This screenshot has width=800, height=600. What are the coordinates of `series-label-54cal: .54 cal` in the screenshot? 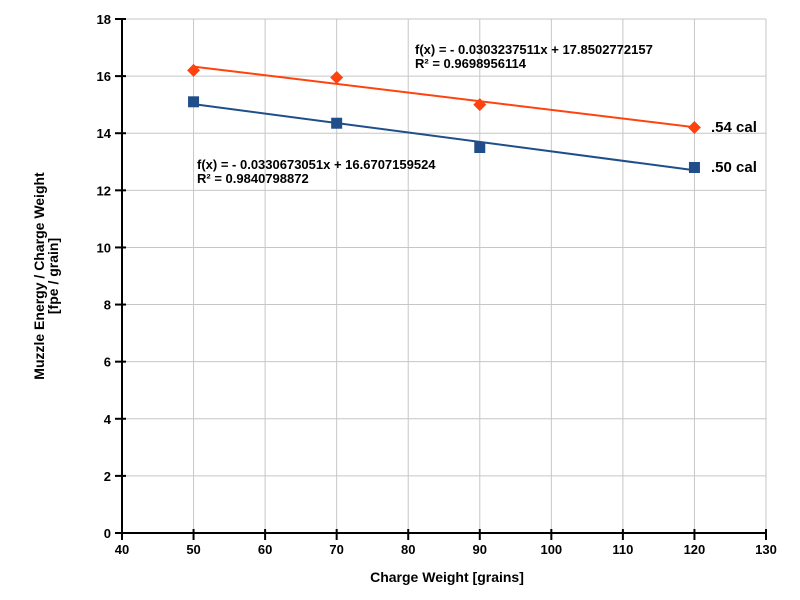 It's located at (734, 127).